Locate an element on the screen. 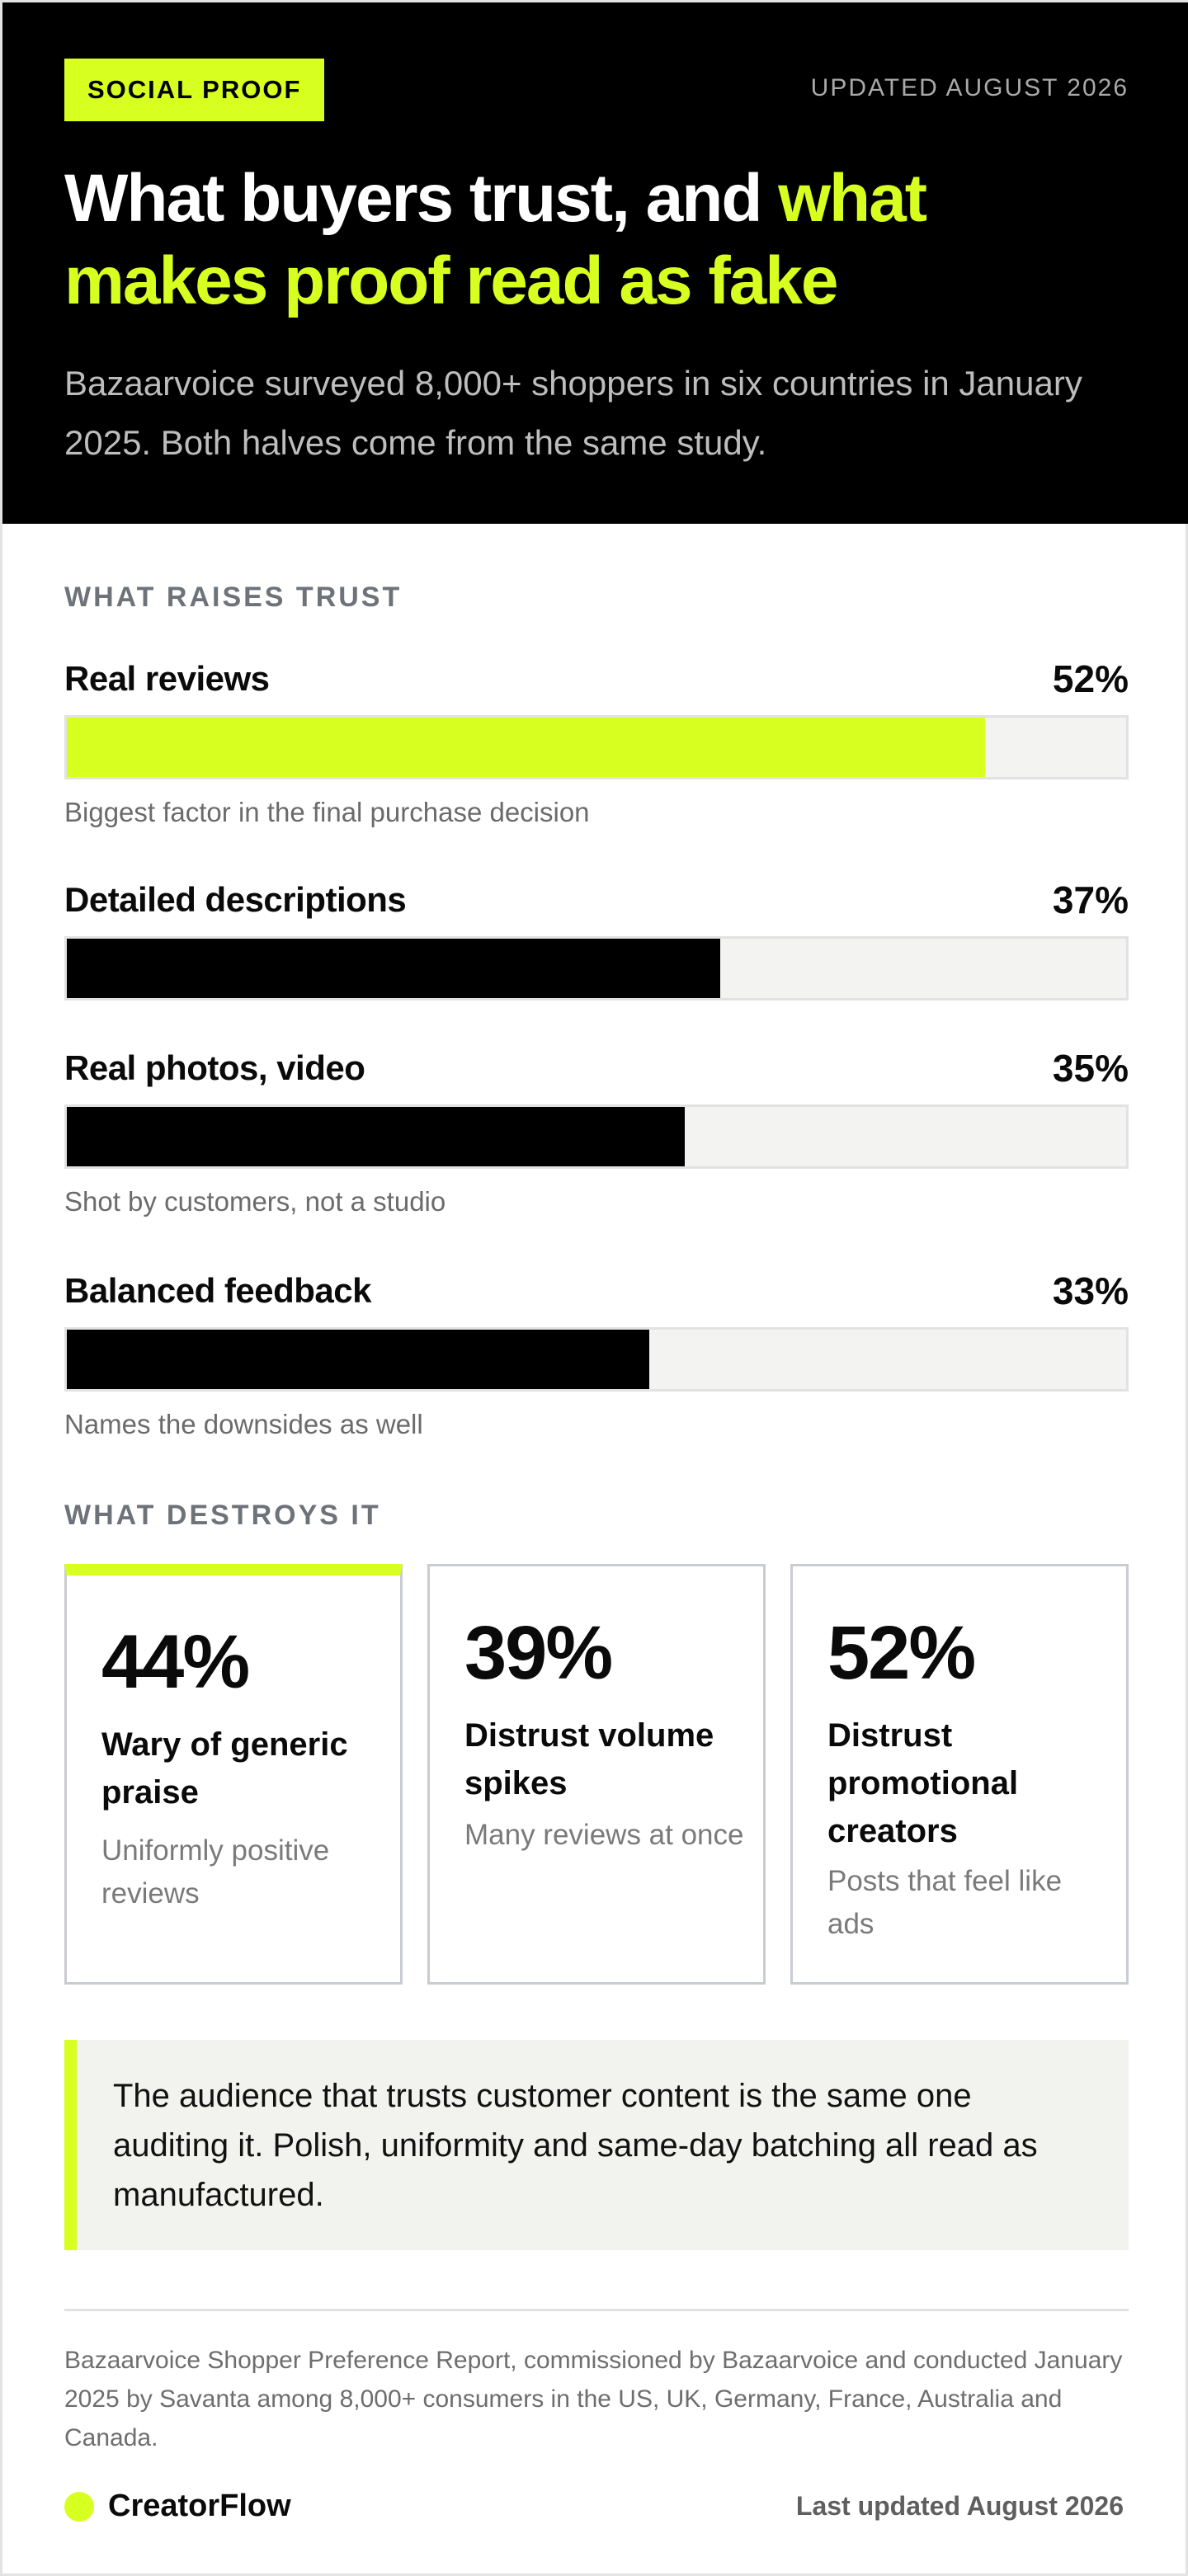 This screenshot has height=2576, width=1188. footer-divider is located at coordinates (596, 2310).